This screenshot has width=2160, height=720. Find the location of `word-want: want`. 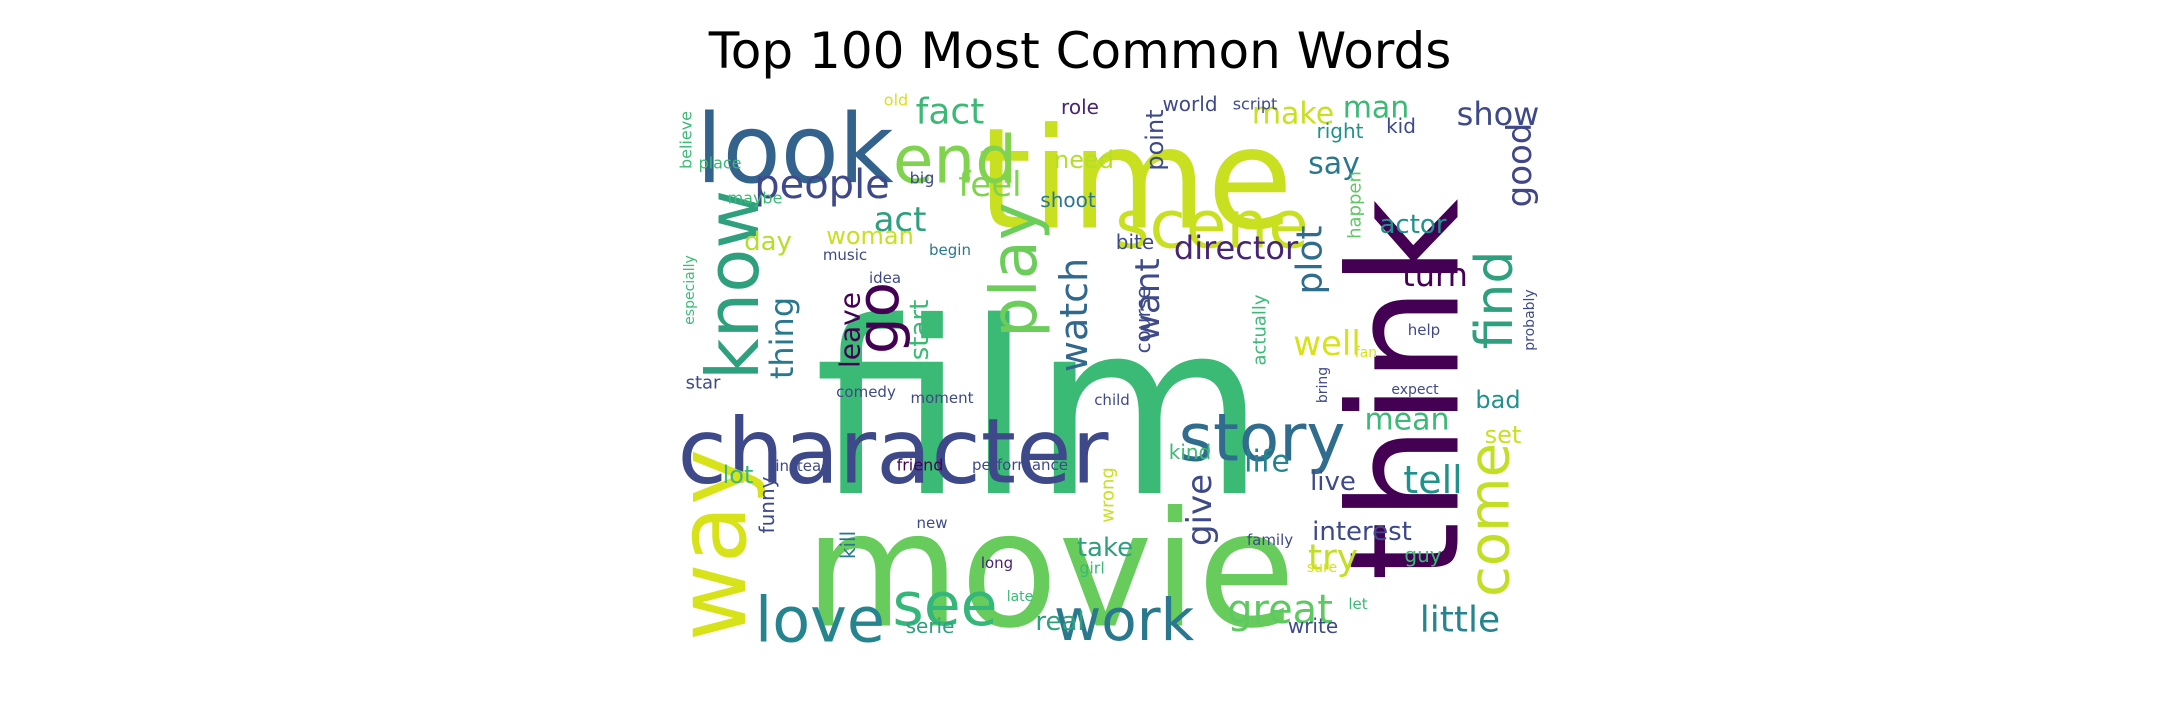

word-want: want is located at coordinates (1148, 300).